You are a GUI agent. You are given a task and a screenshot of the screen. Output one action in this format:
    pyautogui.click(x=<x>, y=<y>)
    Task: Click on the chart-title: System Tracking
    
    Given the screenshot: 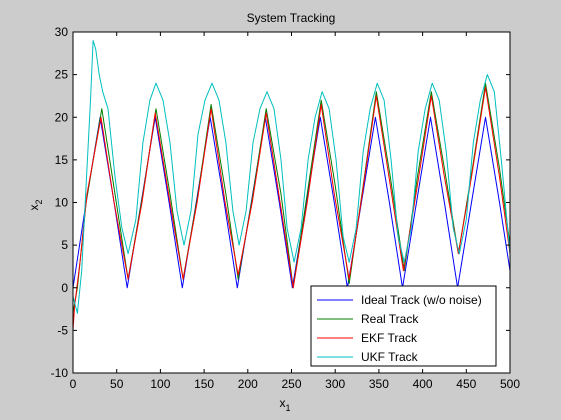 What is the action you would take?
    pyautogui.click(x=291, y=18)
    